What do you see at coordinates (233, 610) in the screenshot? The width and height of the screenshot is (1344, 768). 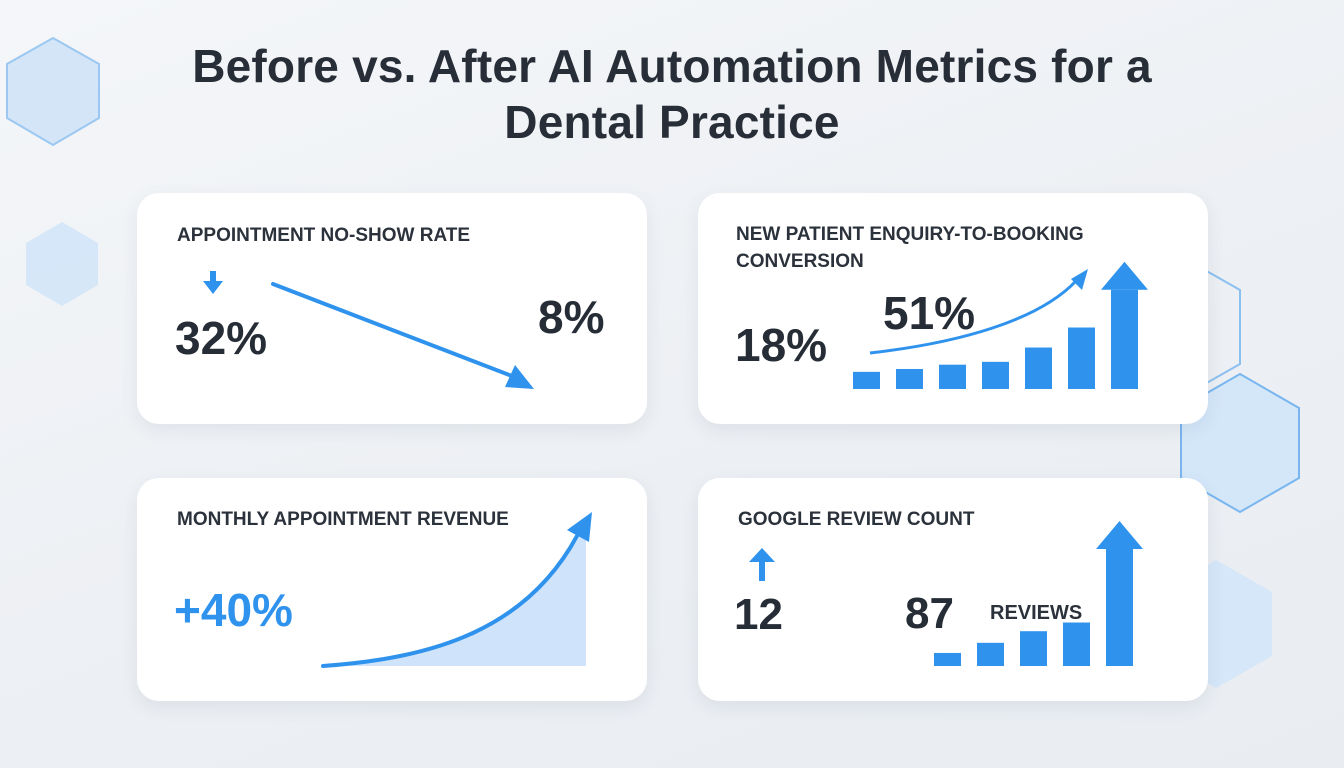 I see `change-value: +40%` at bounding box center [233, 610].